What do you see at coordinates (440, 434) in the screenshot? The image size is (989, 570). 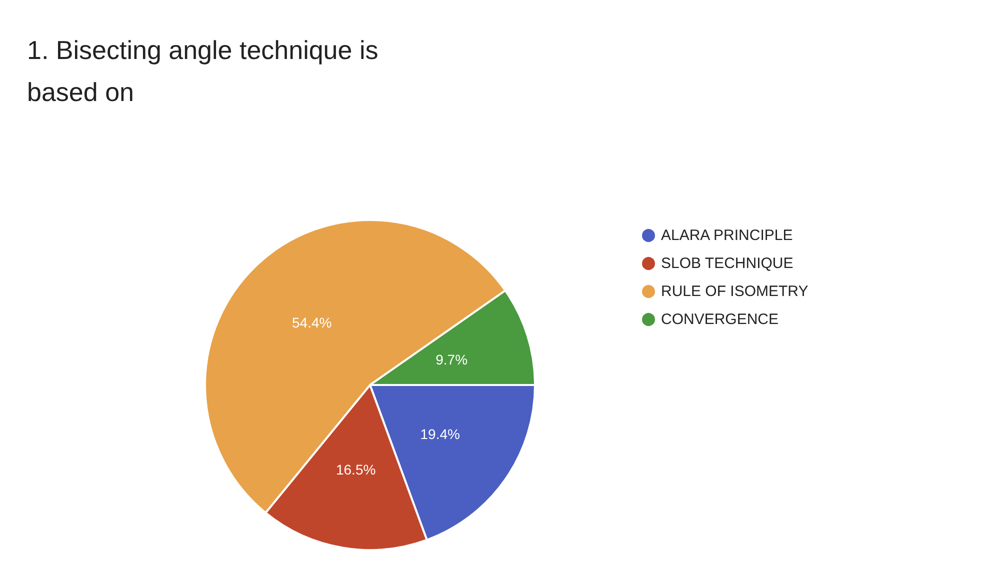 I see `data-label: 19.4%` at bounding box center [440, 434].